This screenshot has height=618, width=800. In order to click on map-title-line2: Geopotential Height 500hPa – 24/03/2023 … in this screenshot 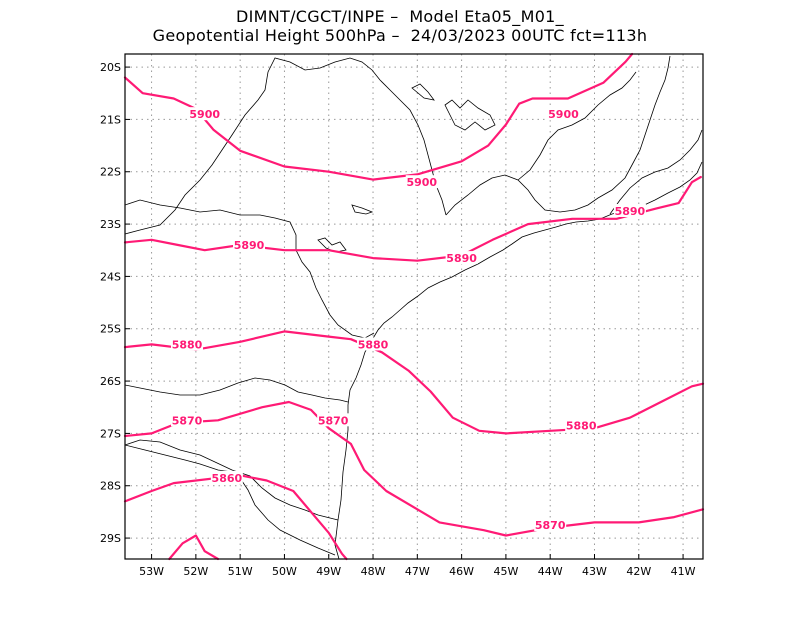, I will do `click(400, 35)`.